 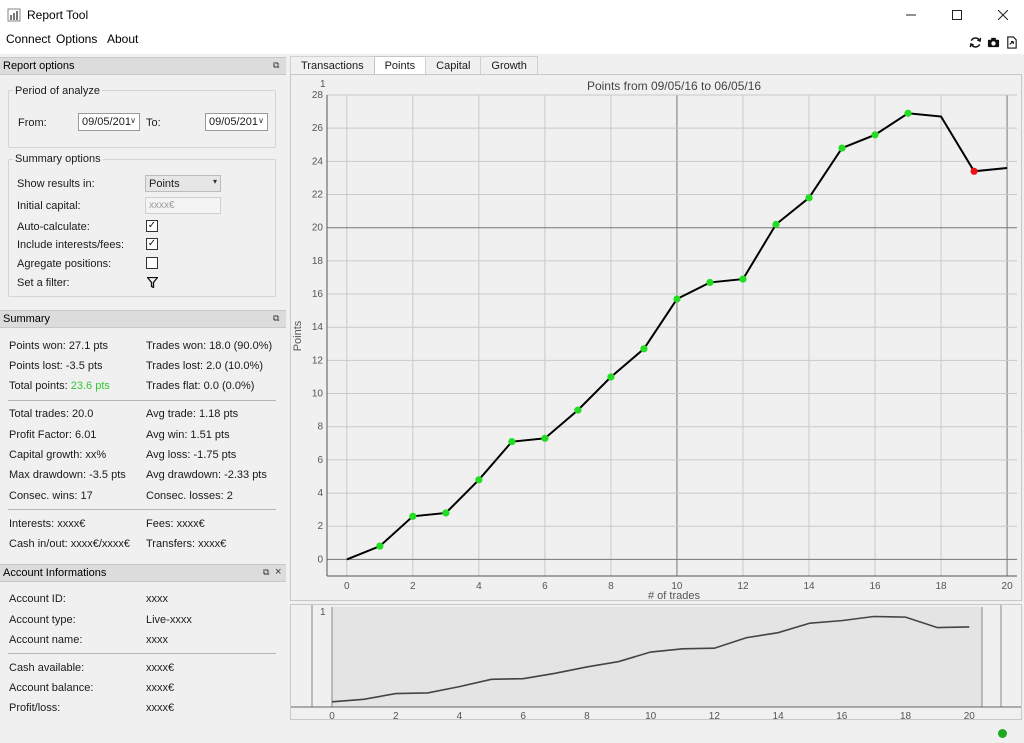 I want to click on export-icon, so click(x=1011, y=42).